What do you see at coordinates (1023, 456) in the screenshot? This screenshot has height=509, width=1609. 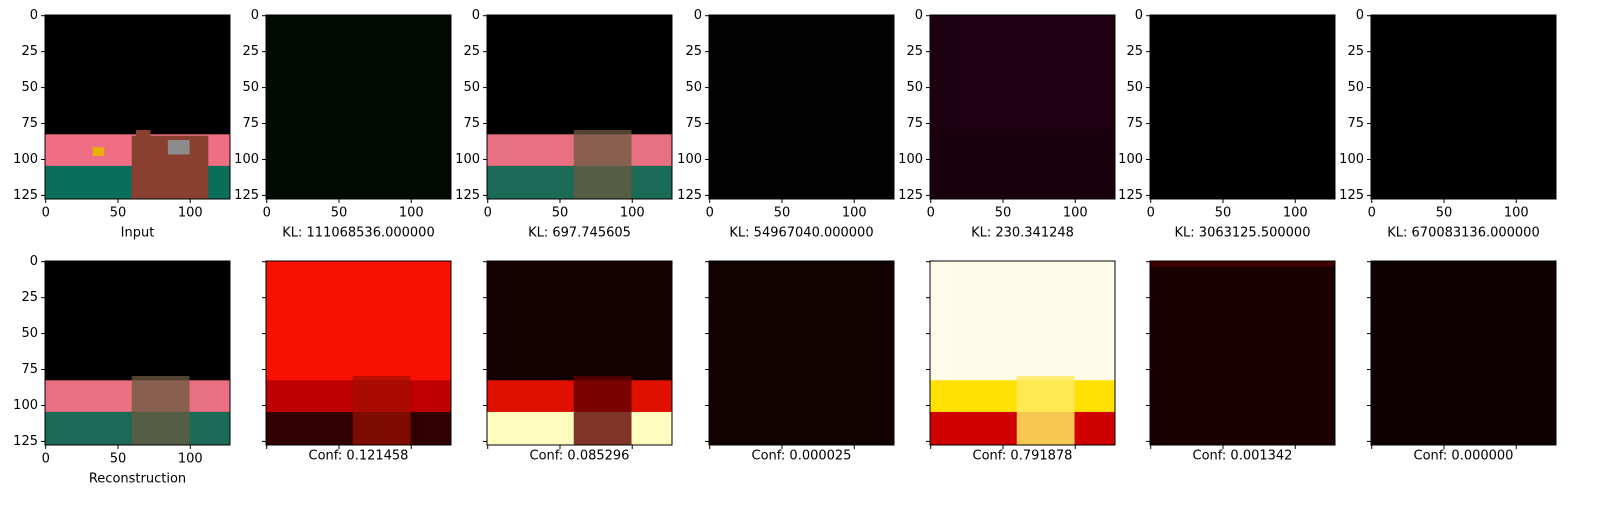 I see `panel-label: Conf: 0.791878` at bounding box center [1023, 456].